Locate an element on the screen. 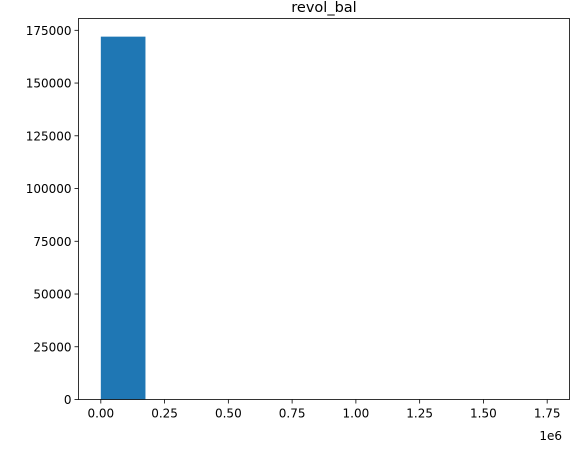  y-tick-label: 100000 is located at coordinates (49, 189).